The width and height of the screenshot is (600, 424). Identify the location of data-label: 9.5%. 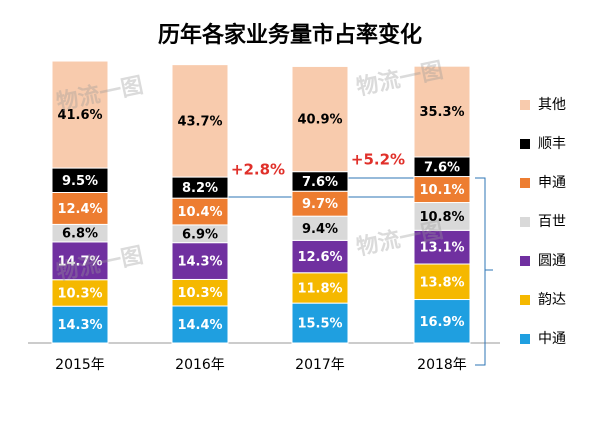
(80, 181).